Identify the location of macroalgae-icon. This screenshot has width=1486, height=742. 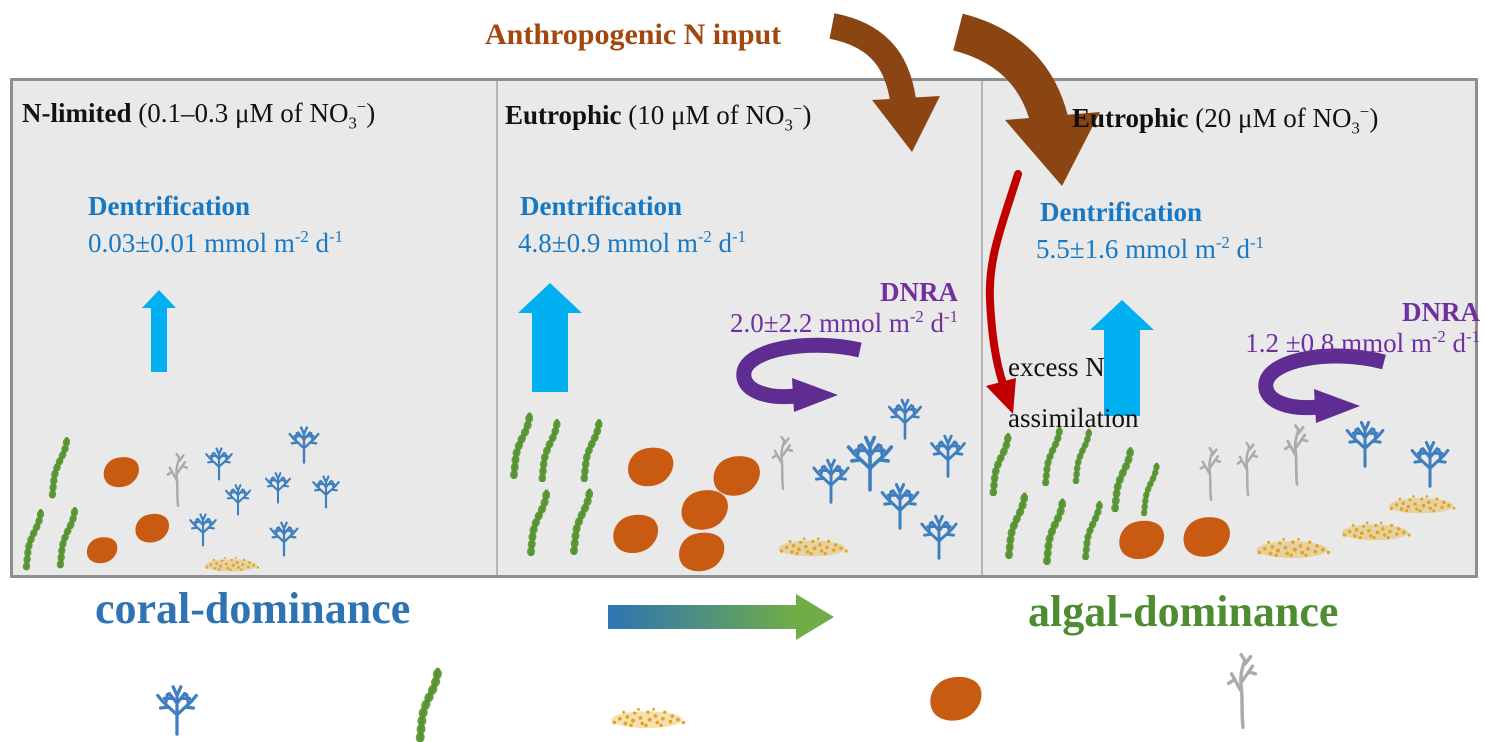
(429, 705).